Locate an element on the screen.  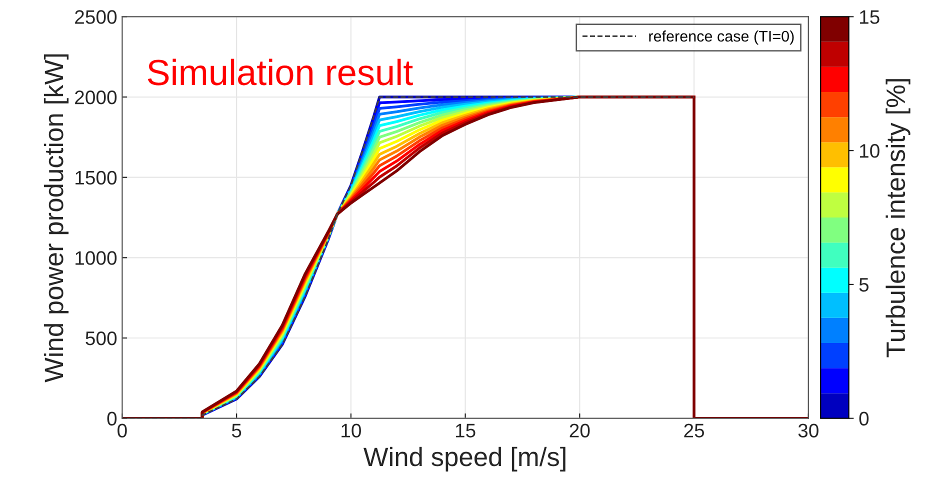
x-tick-label: 10 is located at coordinates (351, 431).